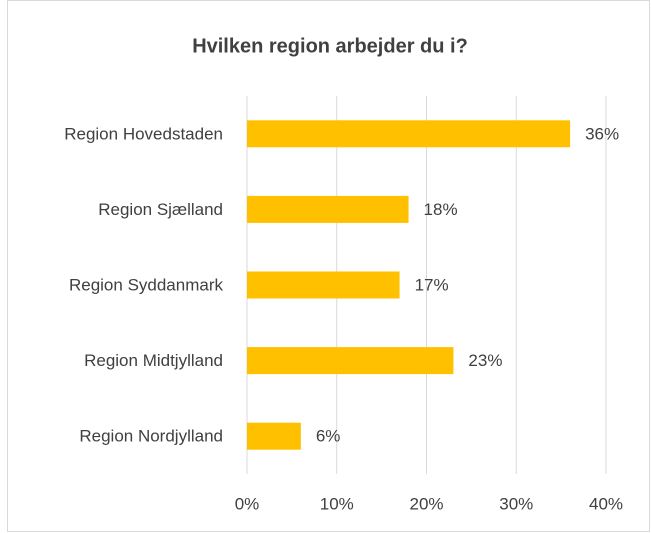 This screenshot has height=533, width=651. Describe the element at coordinates (441, 209) in the screenshot. I see `data-label: 18%` at that location.